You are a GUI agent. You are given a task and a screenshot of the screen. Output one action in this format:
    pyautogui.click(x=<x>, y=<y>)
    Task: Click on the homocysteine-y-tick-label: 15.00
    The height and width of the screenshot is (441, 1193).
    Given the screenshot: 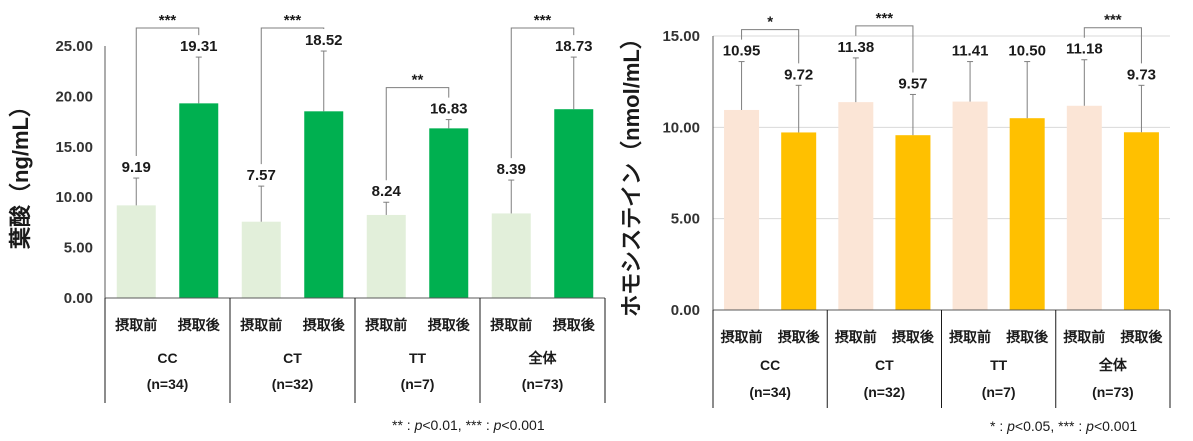 What is the action you would take?
    pyautogui.click(x=681, y=36)
    